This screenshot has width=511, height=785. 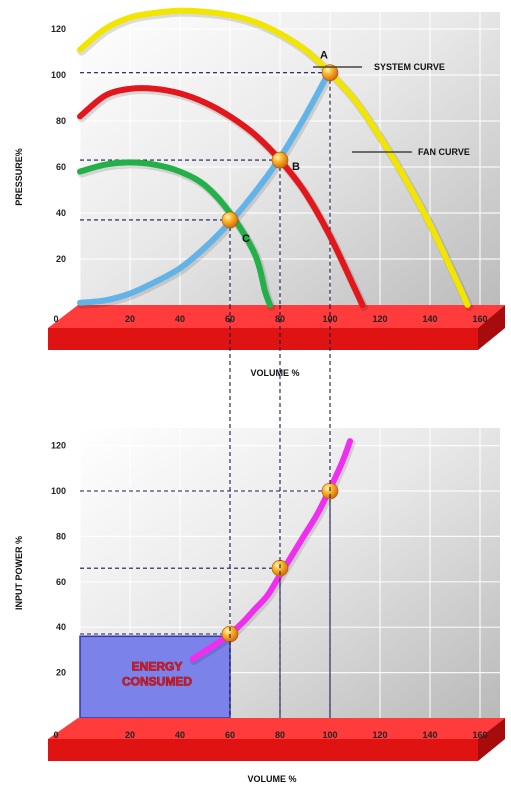 I want to click on operating-point-label: C, so click(x=246, y=239).